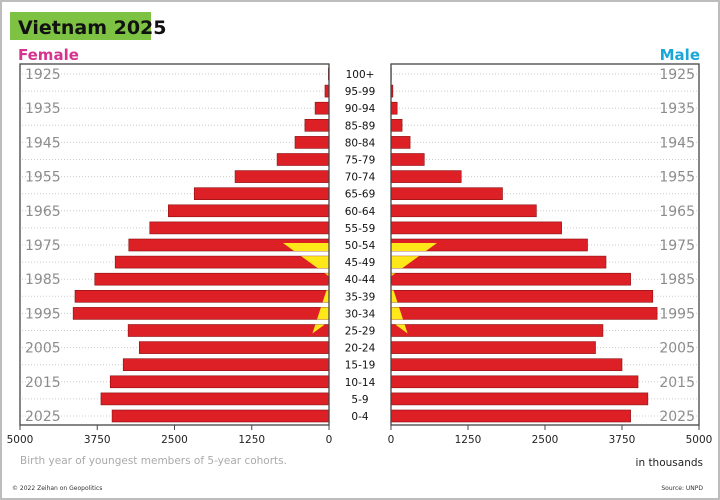 Image resolution: width=720 pixels, height=500 pixels. I want to click on birth-year-label-left: 1955, so click(43, 178).